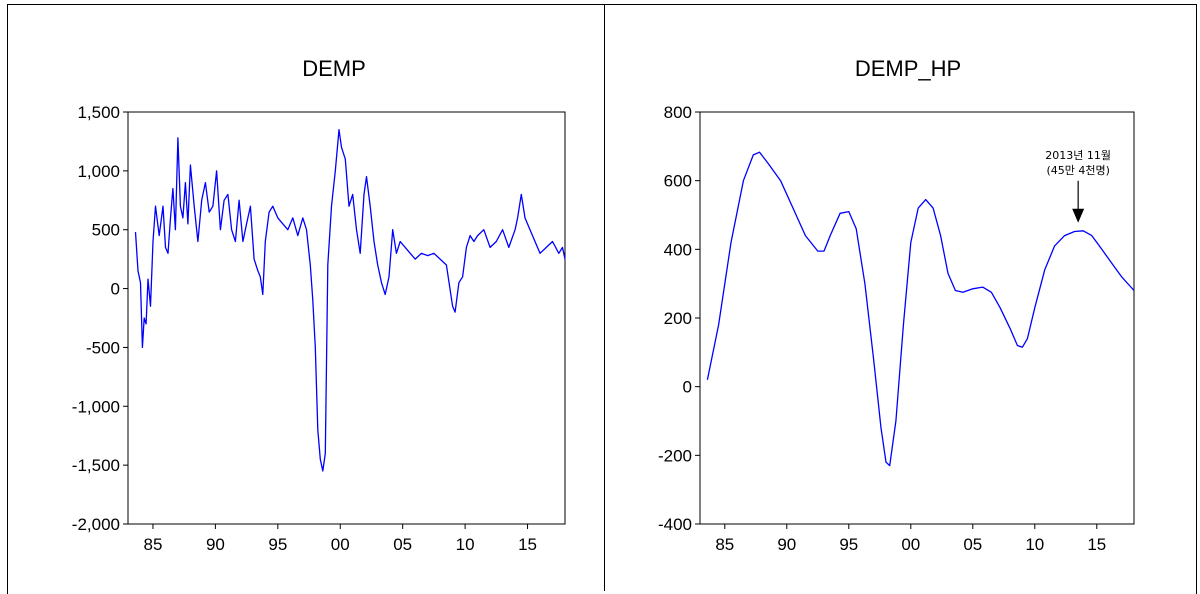  What do you see at coordinates (678, 112) in the screenshot?
I see `y-tick-label: 800` at bounding box center [678, 112].